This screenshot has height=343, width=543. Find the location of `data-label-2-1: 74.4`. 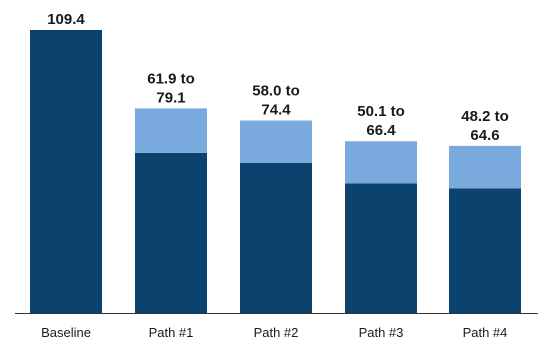

data-label-2-1: 74.4 is located at coordinates (276, 110).